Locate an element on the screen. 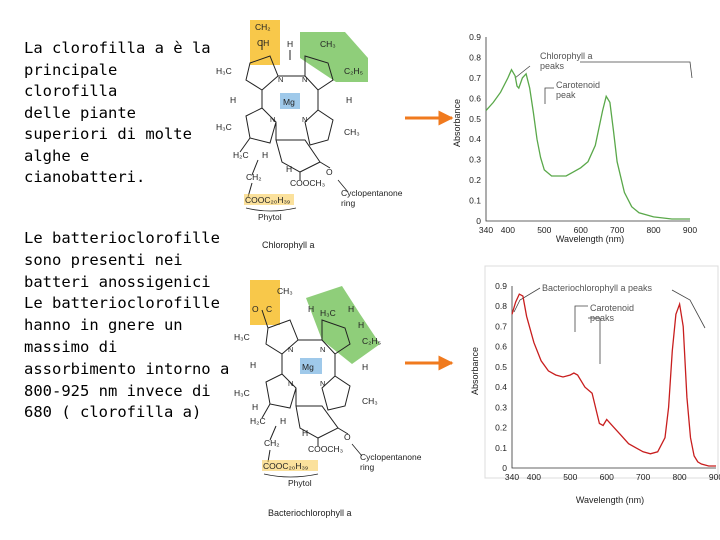  chart1-annotation-peaks: Chlorophyll a peaks is located at coordinates (567, 61).